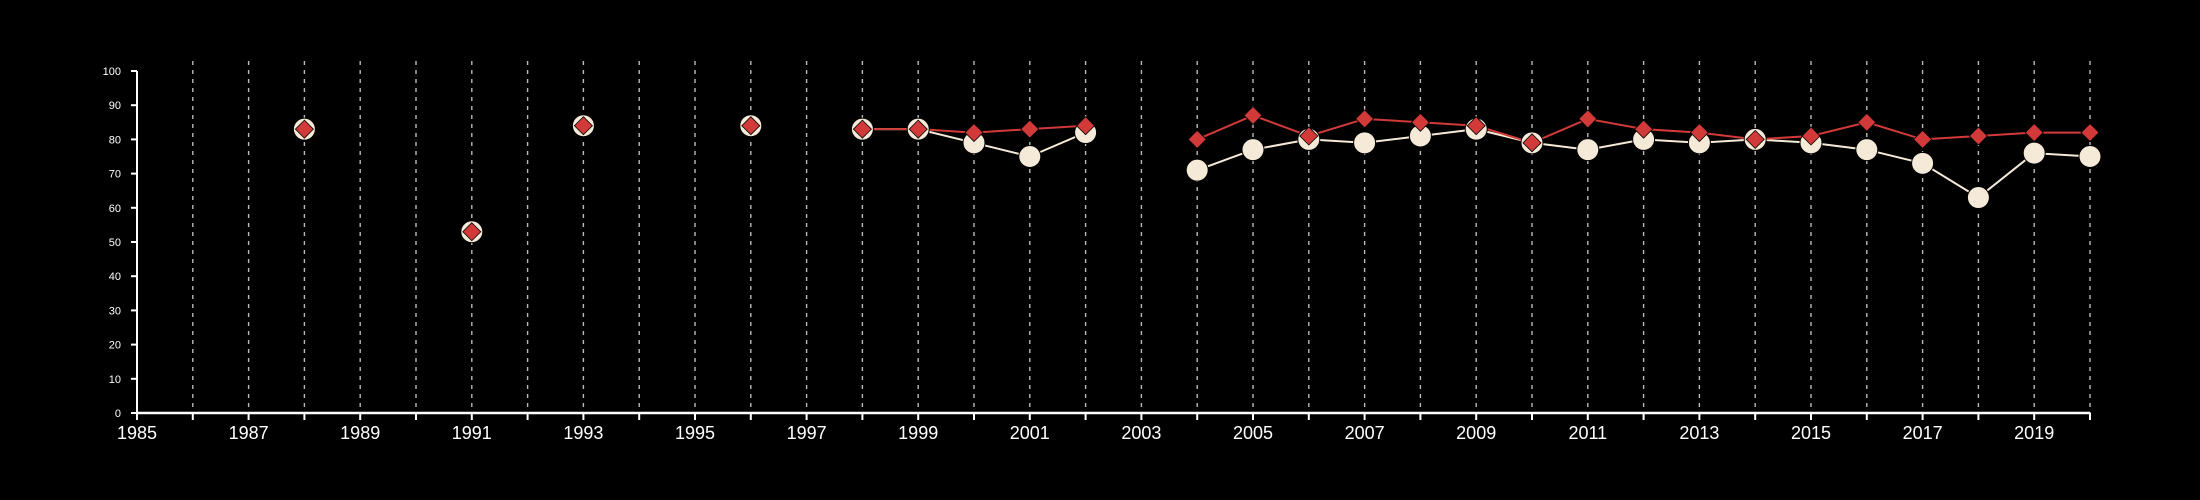 This screenshot has width=2200, height=500. What do you see at coordinates (918, 433) in the screenshot?
I see `x-tick-label: 1999` at bounding box center [918, 433].